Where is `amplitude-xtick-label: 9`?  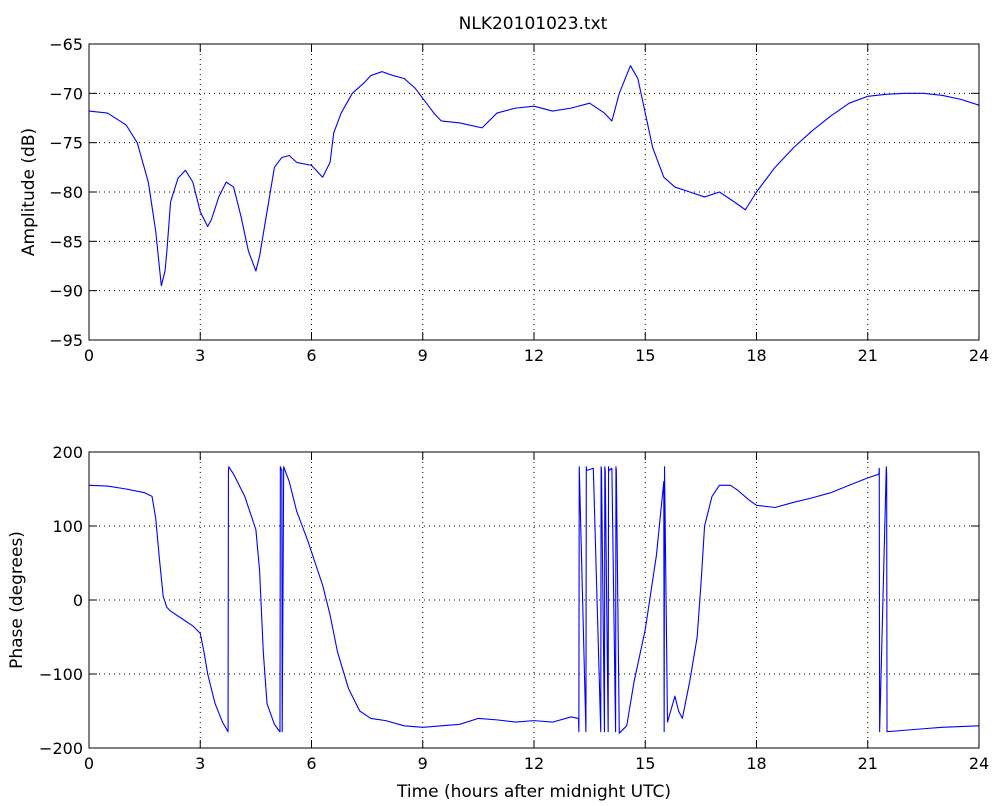
amplitude-xtick-label: 9 is located at coordinates (423, 355).